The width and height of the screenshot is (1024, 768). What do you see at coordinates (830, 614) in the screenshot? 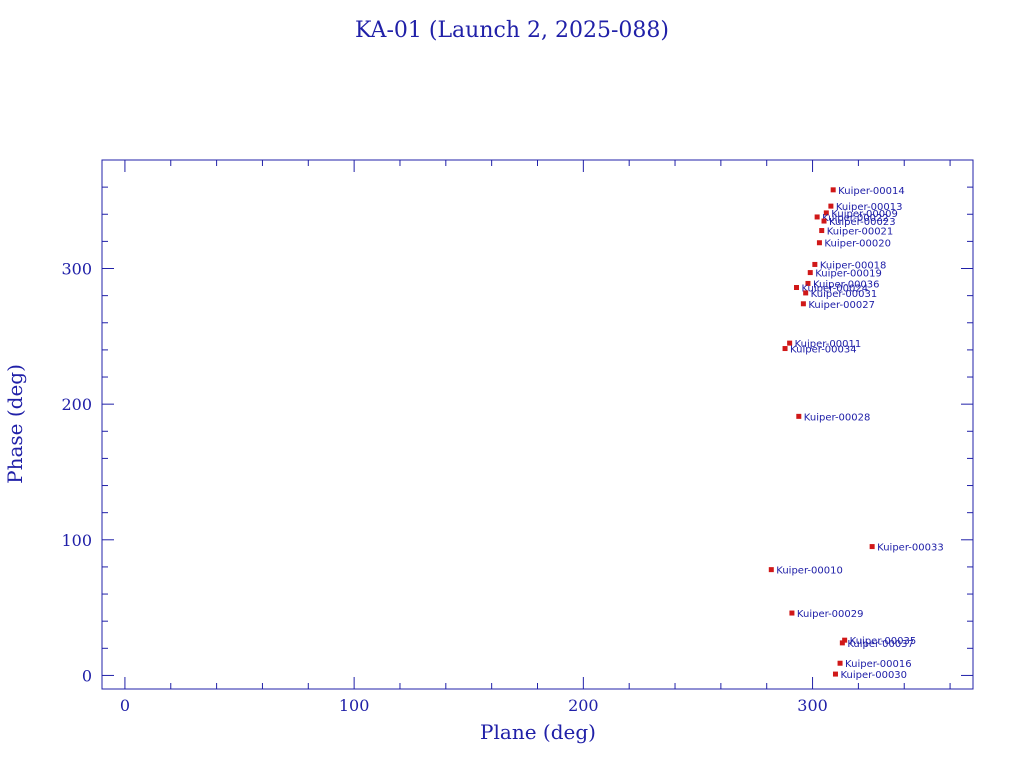
I see `data-point-label: Kuiper-00029` at bounding box center [830, 614].